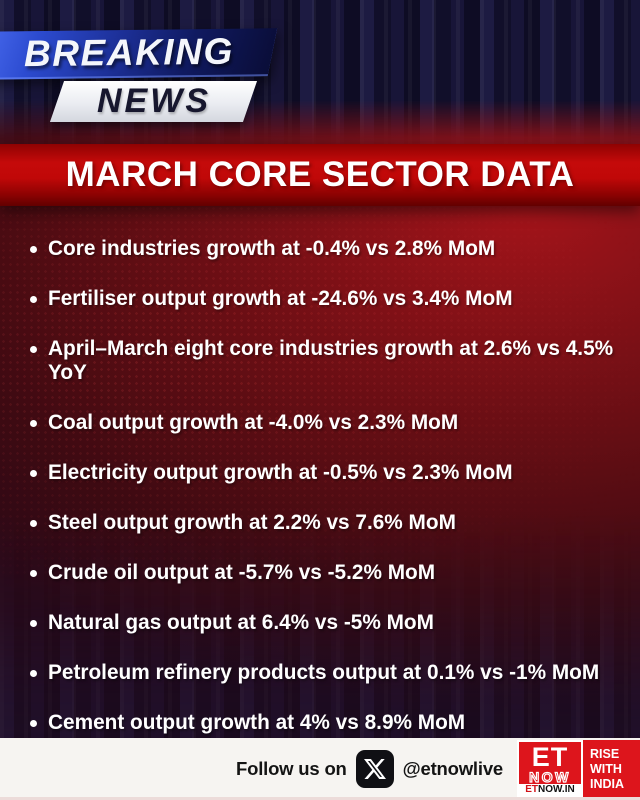 This screenshot has height=800, width=640. Describe the element at coordinates (606, 769) in the screenshot. I see `tagline-line: WITH` at that location.